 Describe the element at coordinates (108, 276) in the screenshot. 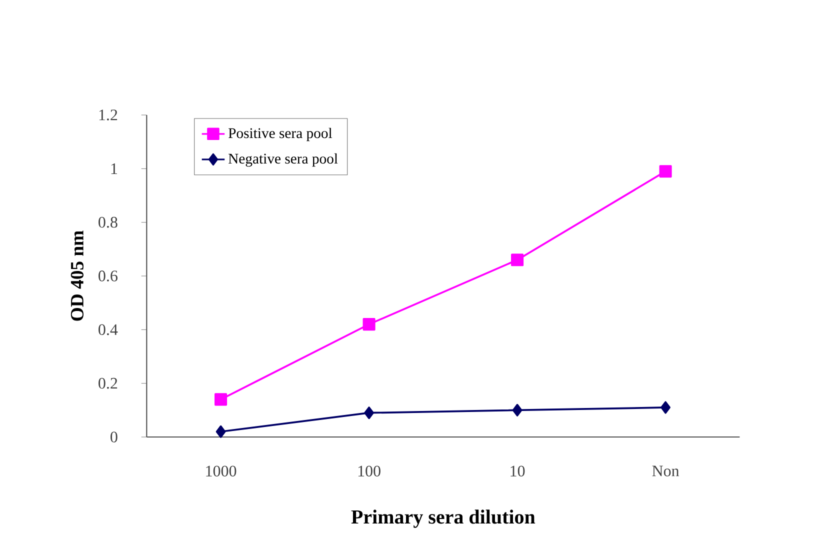

I see `y-tick-label: 0.6` at that location.